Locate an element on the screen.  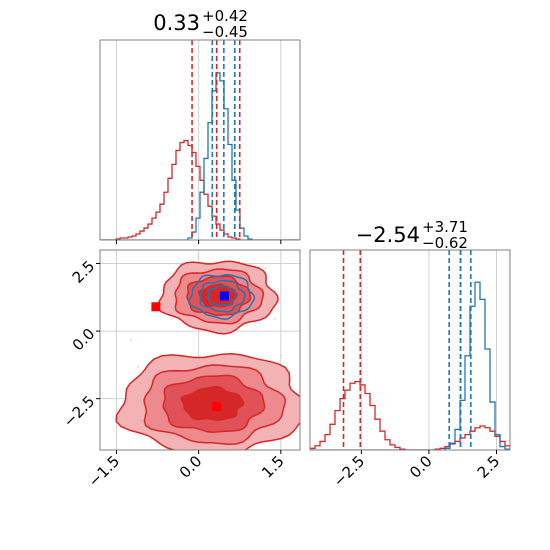
histogram-p0-panel is located at coordinates (200, 140).